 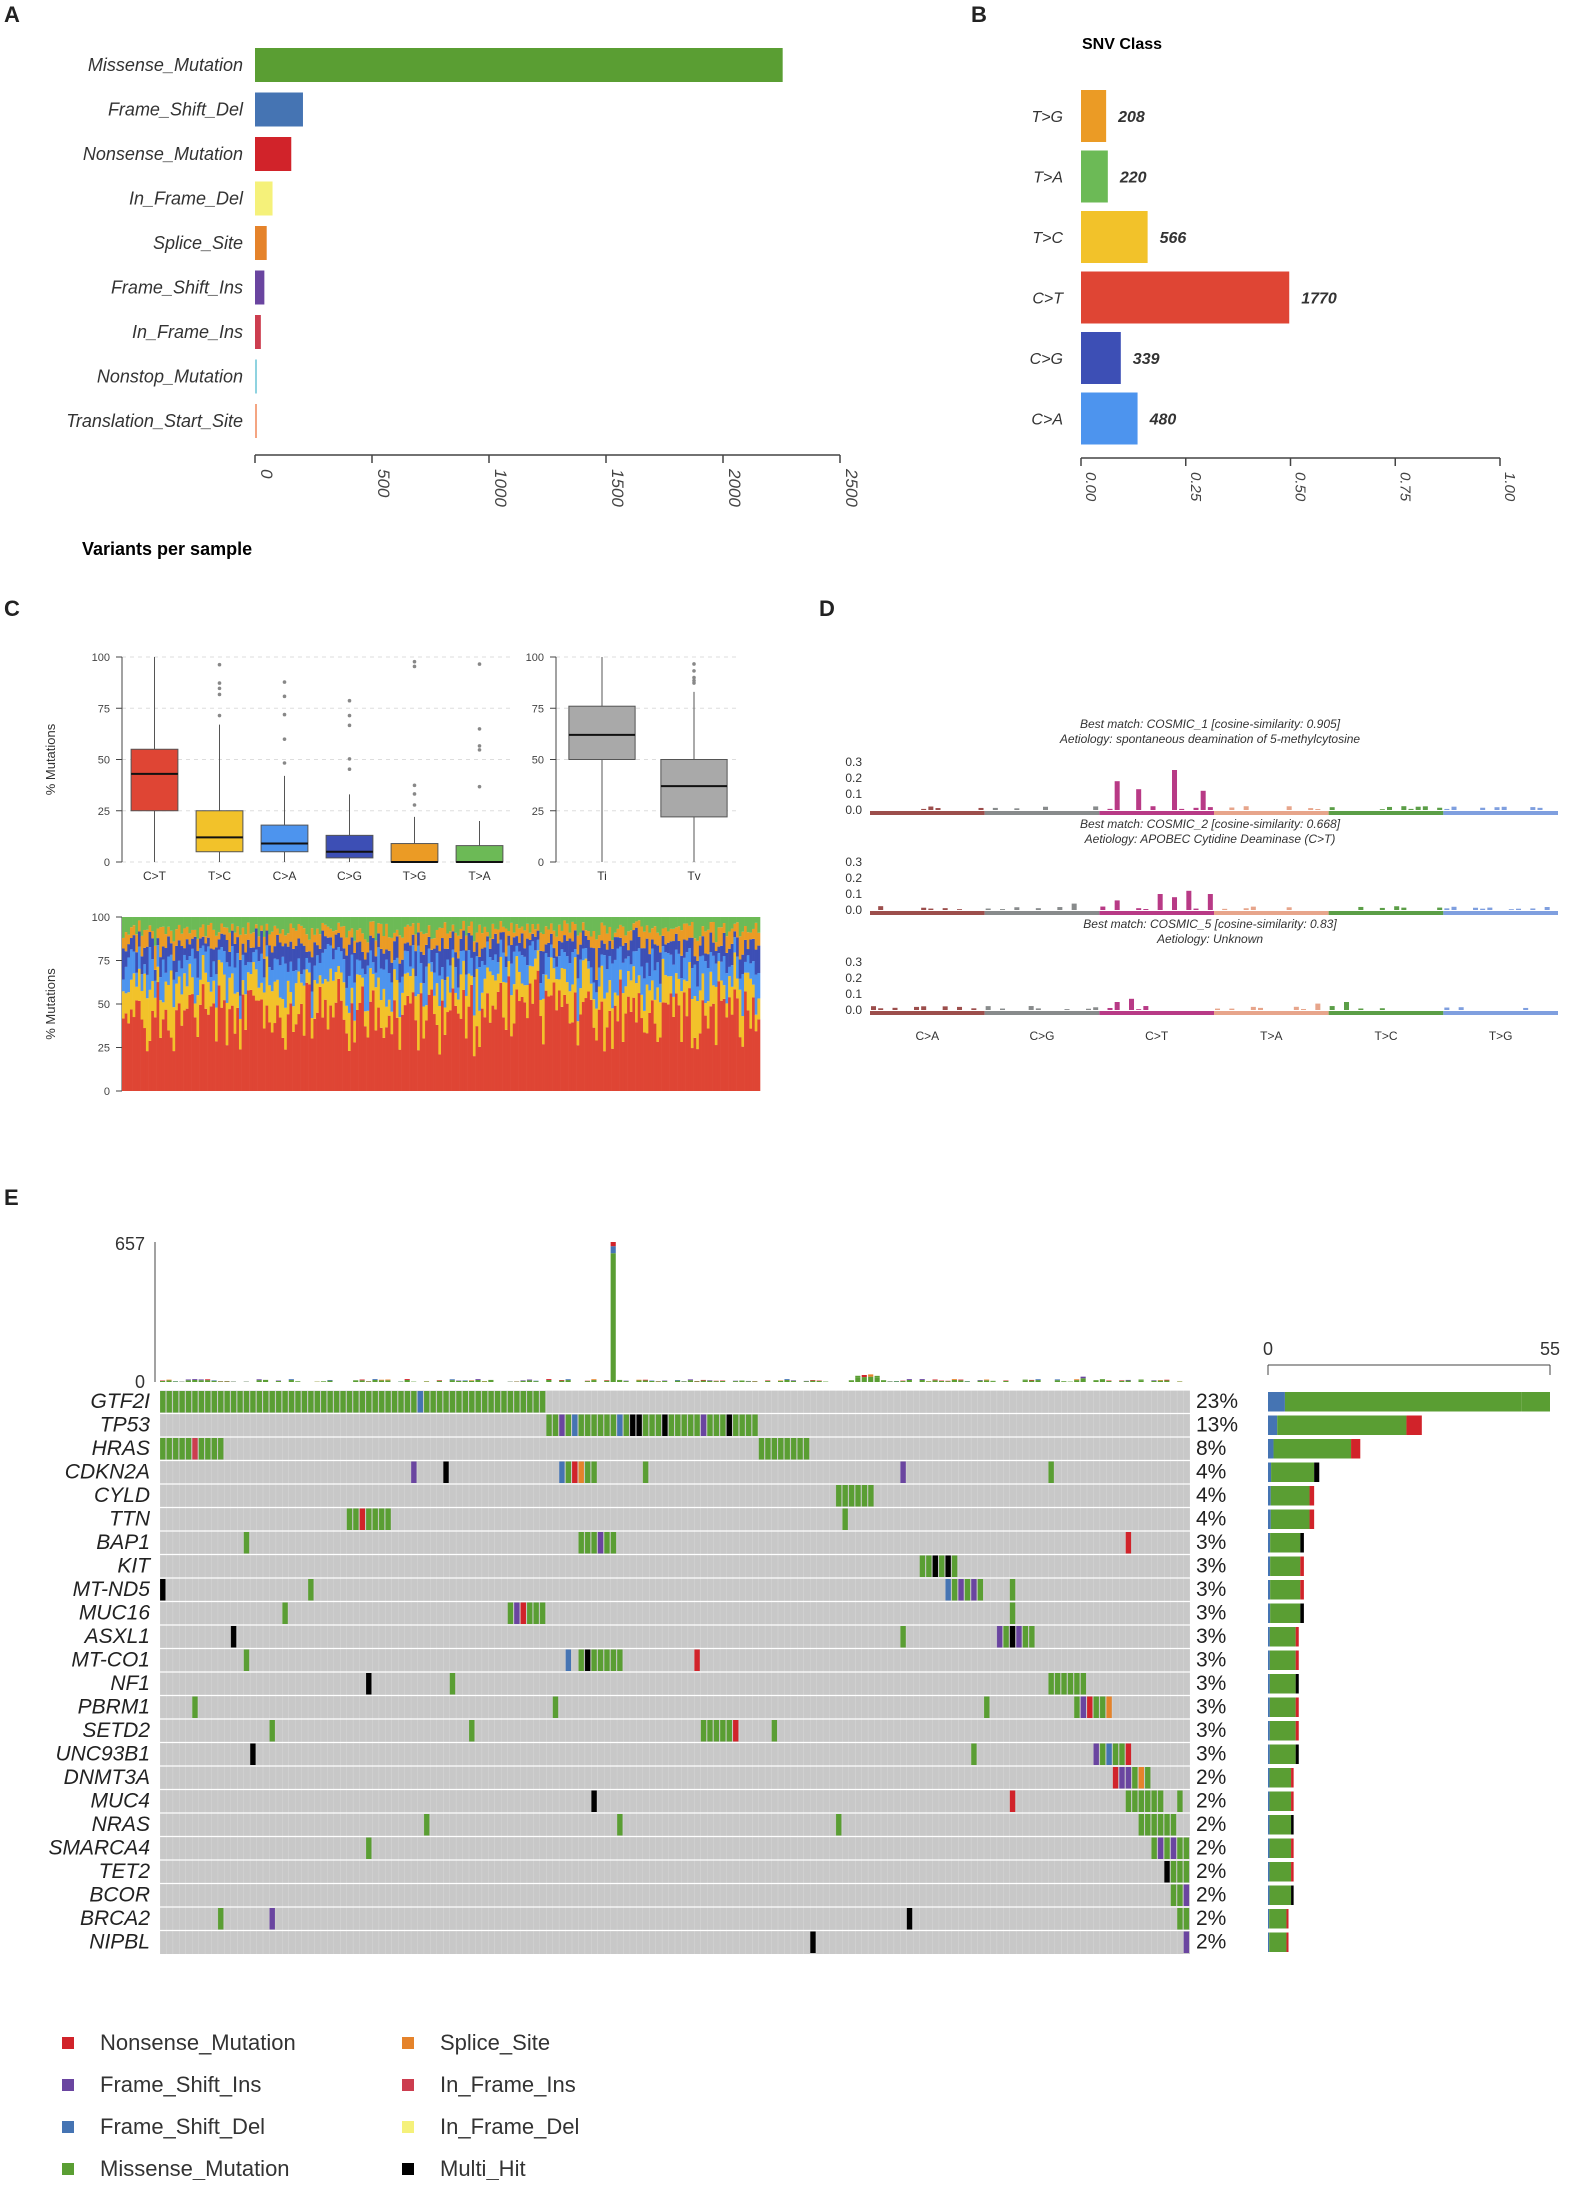 What do you see at coordinates (99, 1848) in the screenshot?
I see `gene-label: SMARCA4` at bounding box center [99, 1848].